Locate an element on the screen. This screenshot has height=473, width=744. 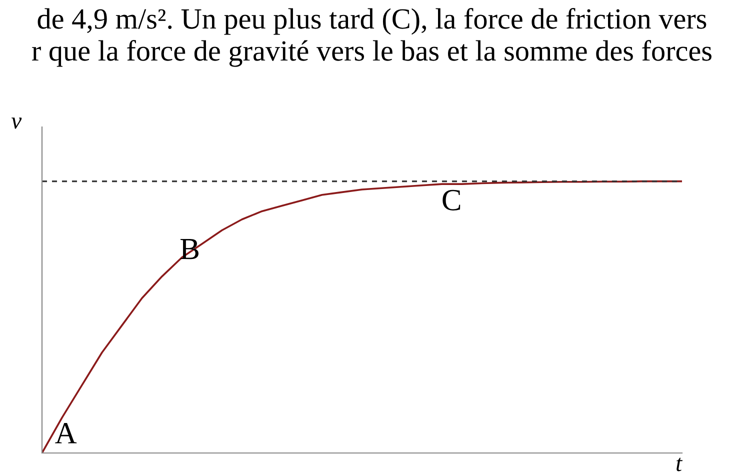
text: r que la force de gravité vers le bas et la somme des forces is located at coordinates (372, 53).